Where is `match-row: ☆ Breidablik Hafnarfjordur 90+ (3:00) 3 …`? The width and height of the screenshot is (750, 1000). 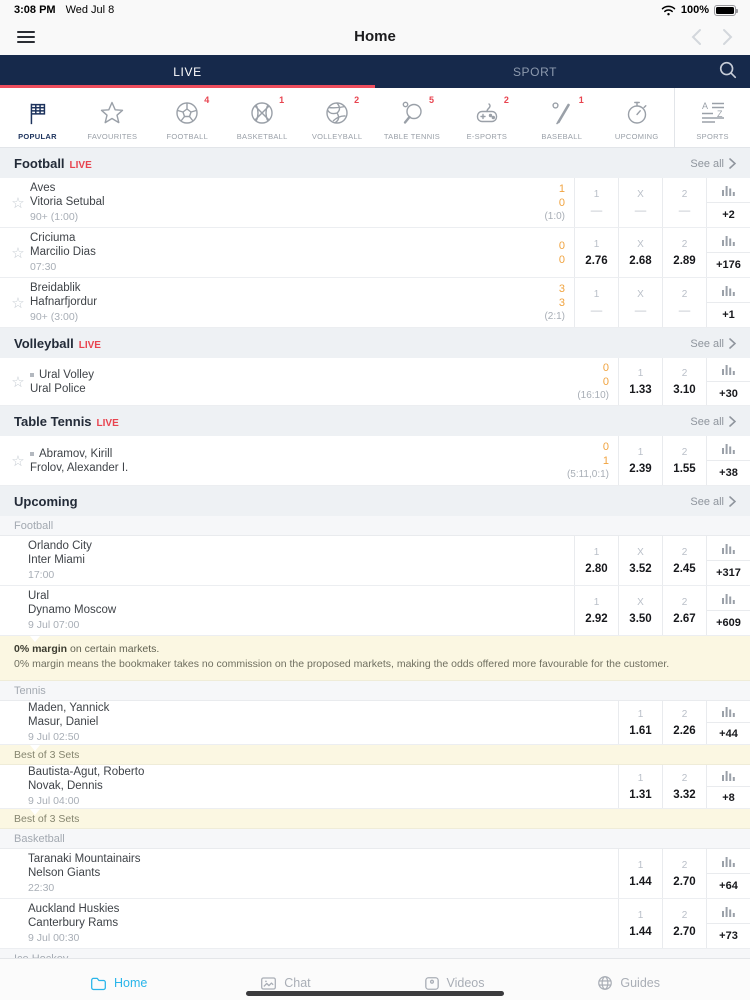
match-row: ☆ Breidablik Hafnarfjordur 90+ (3:00) 3 … is located at coordinates (375, 303).